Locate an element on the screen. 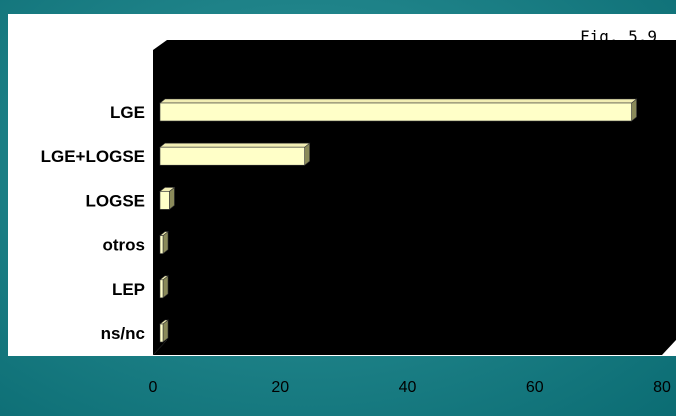 The height and width of the screenshot is (416, 676). bar-logse is located at coordinates (167, 198).